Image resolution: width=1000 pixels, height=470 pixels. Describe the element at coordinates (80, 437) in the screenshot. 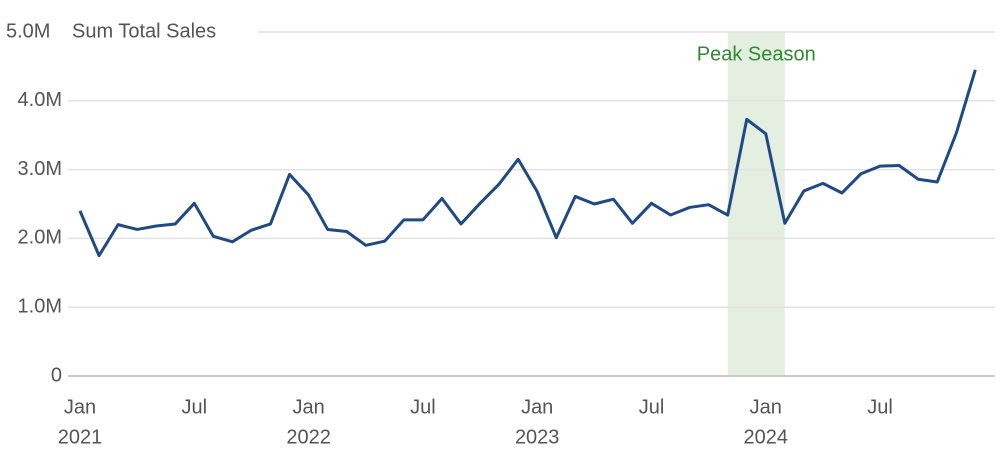

I see `x-tick-year: 2021` at that location.